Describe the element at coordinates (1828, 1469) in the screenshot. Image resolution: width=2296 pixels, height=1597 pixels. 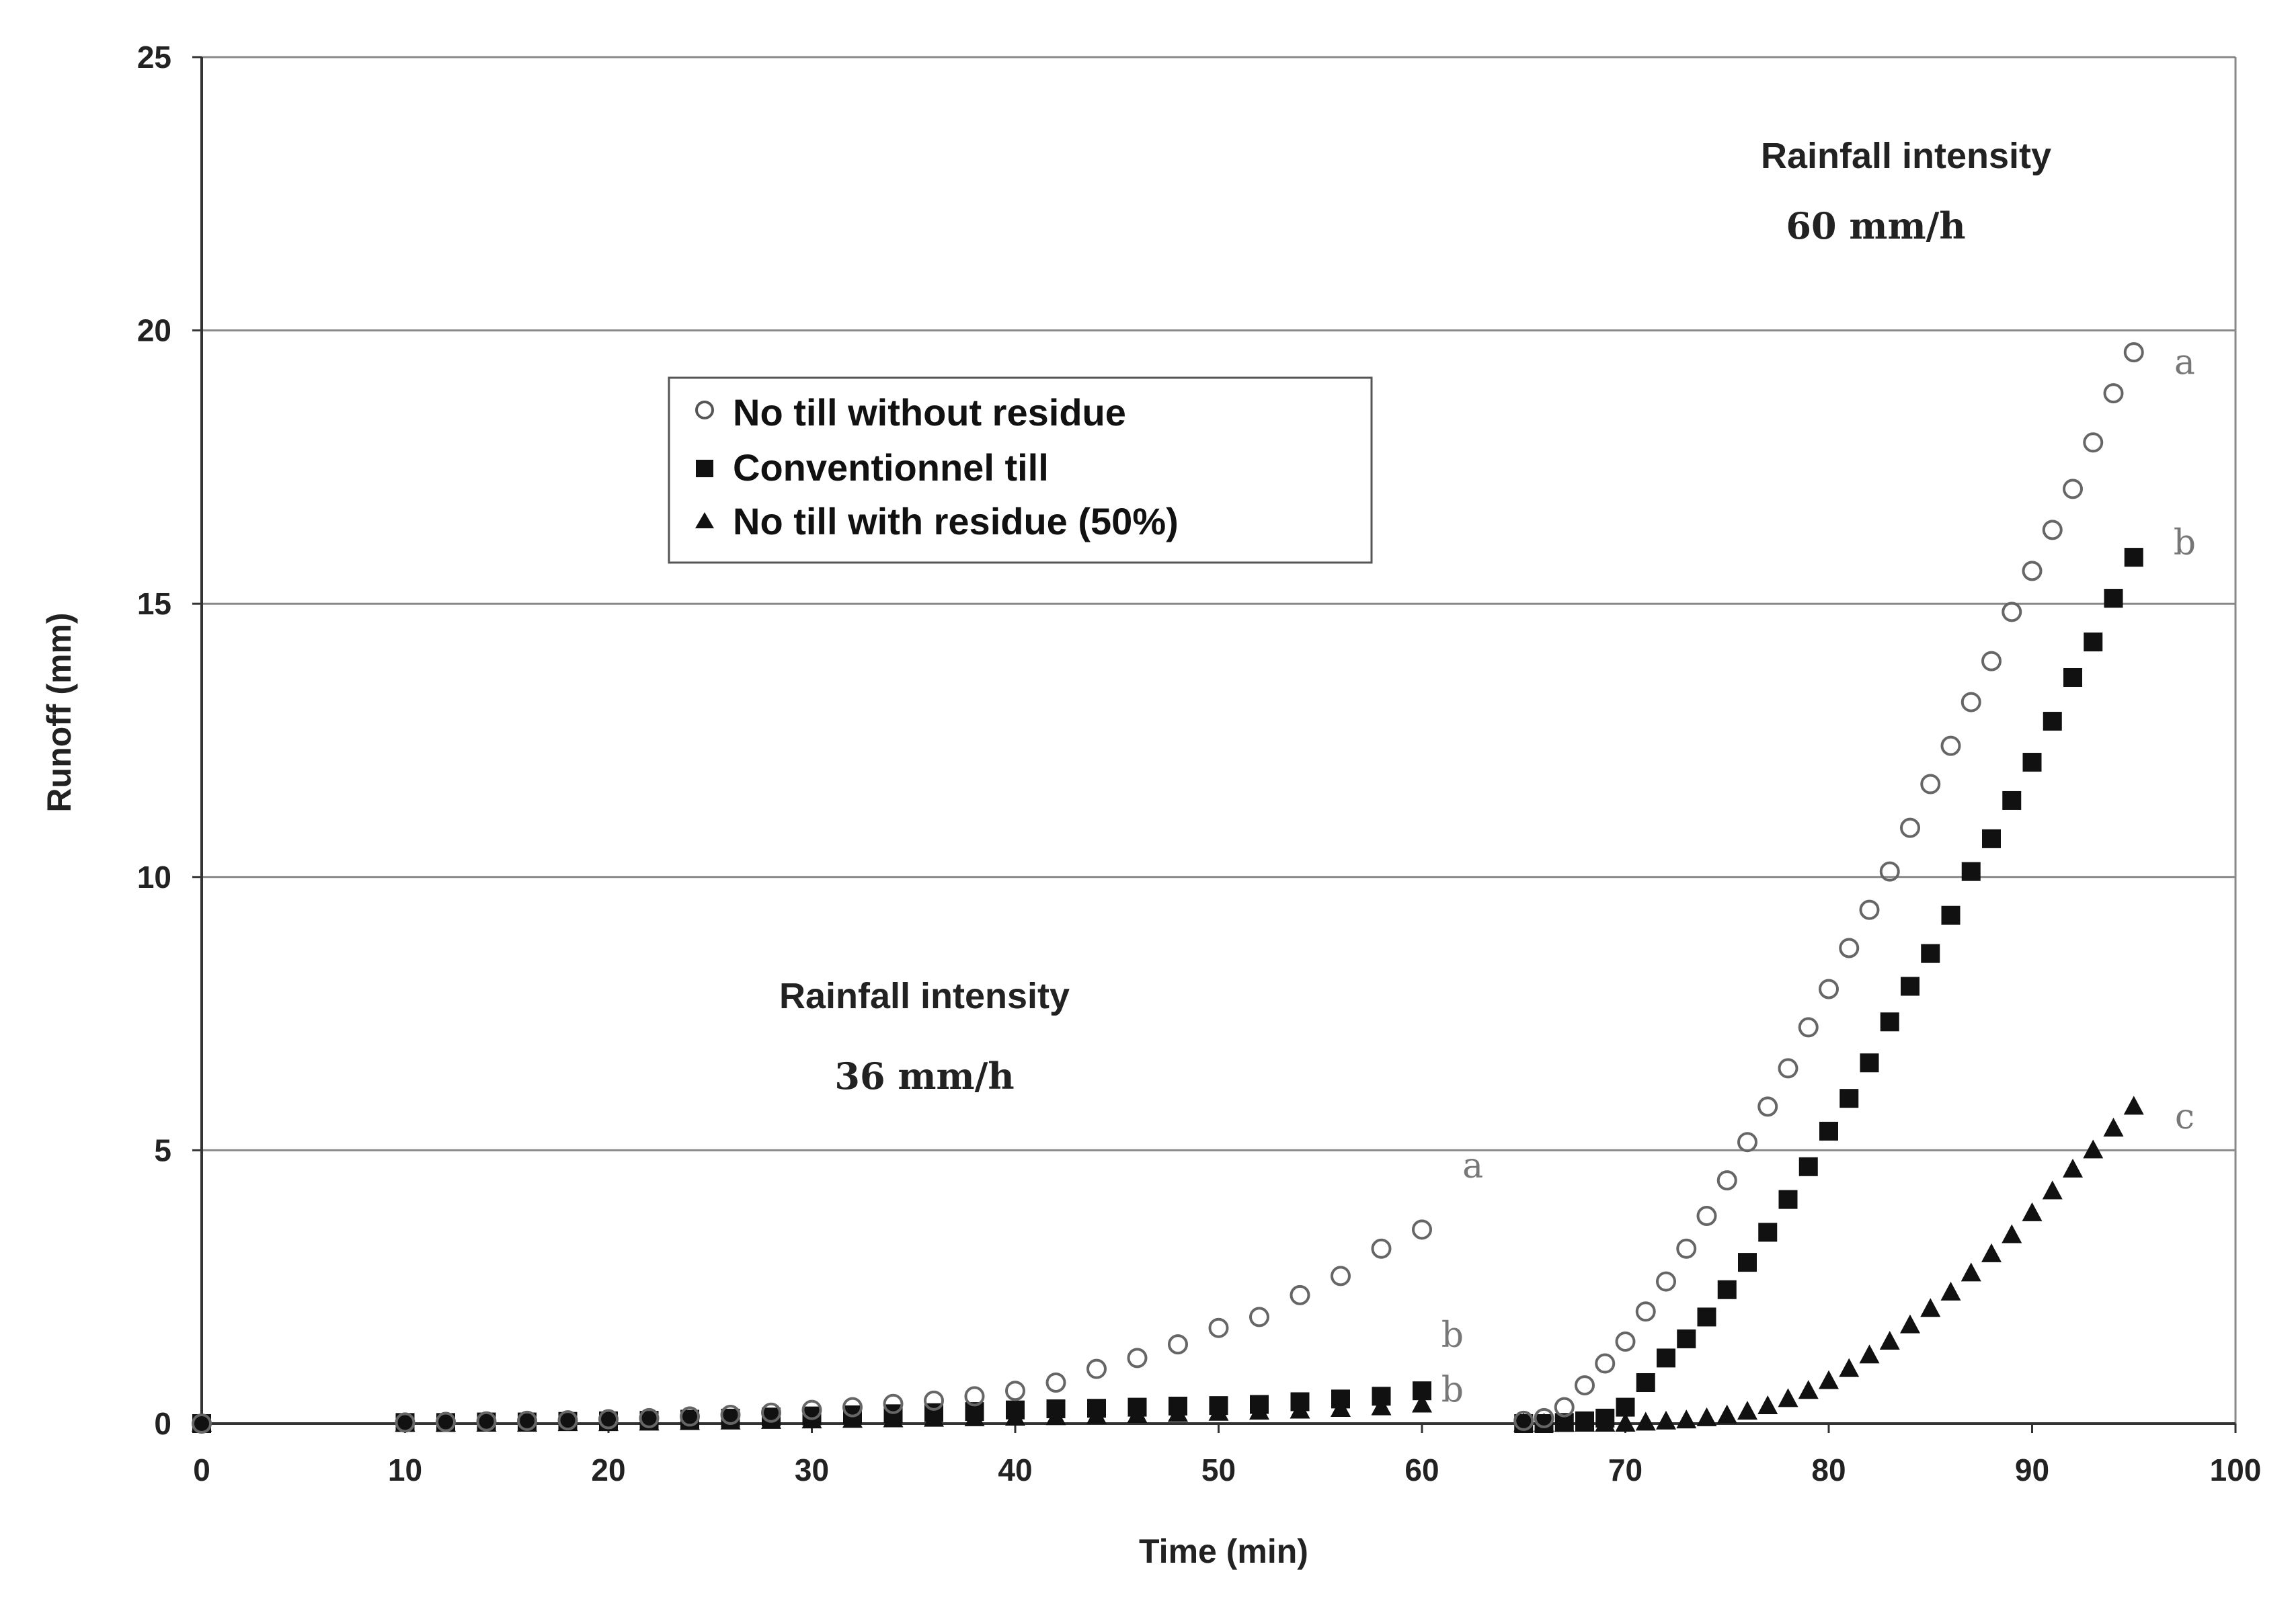
I see `x-tick-label-80: 80` at that location.